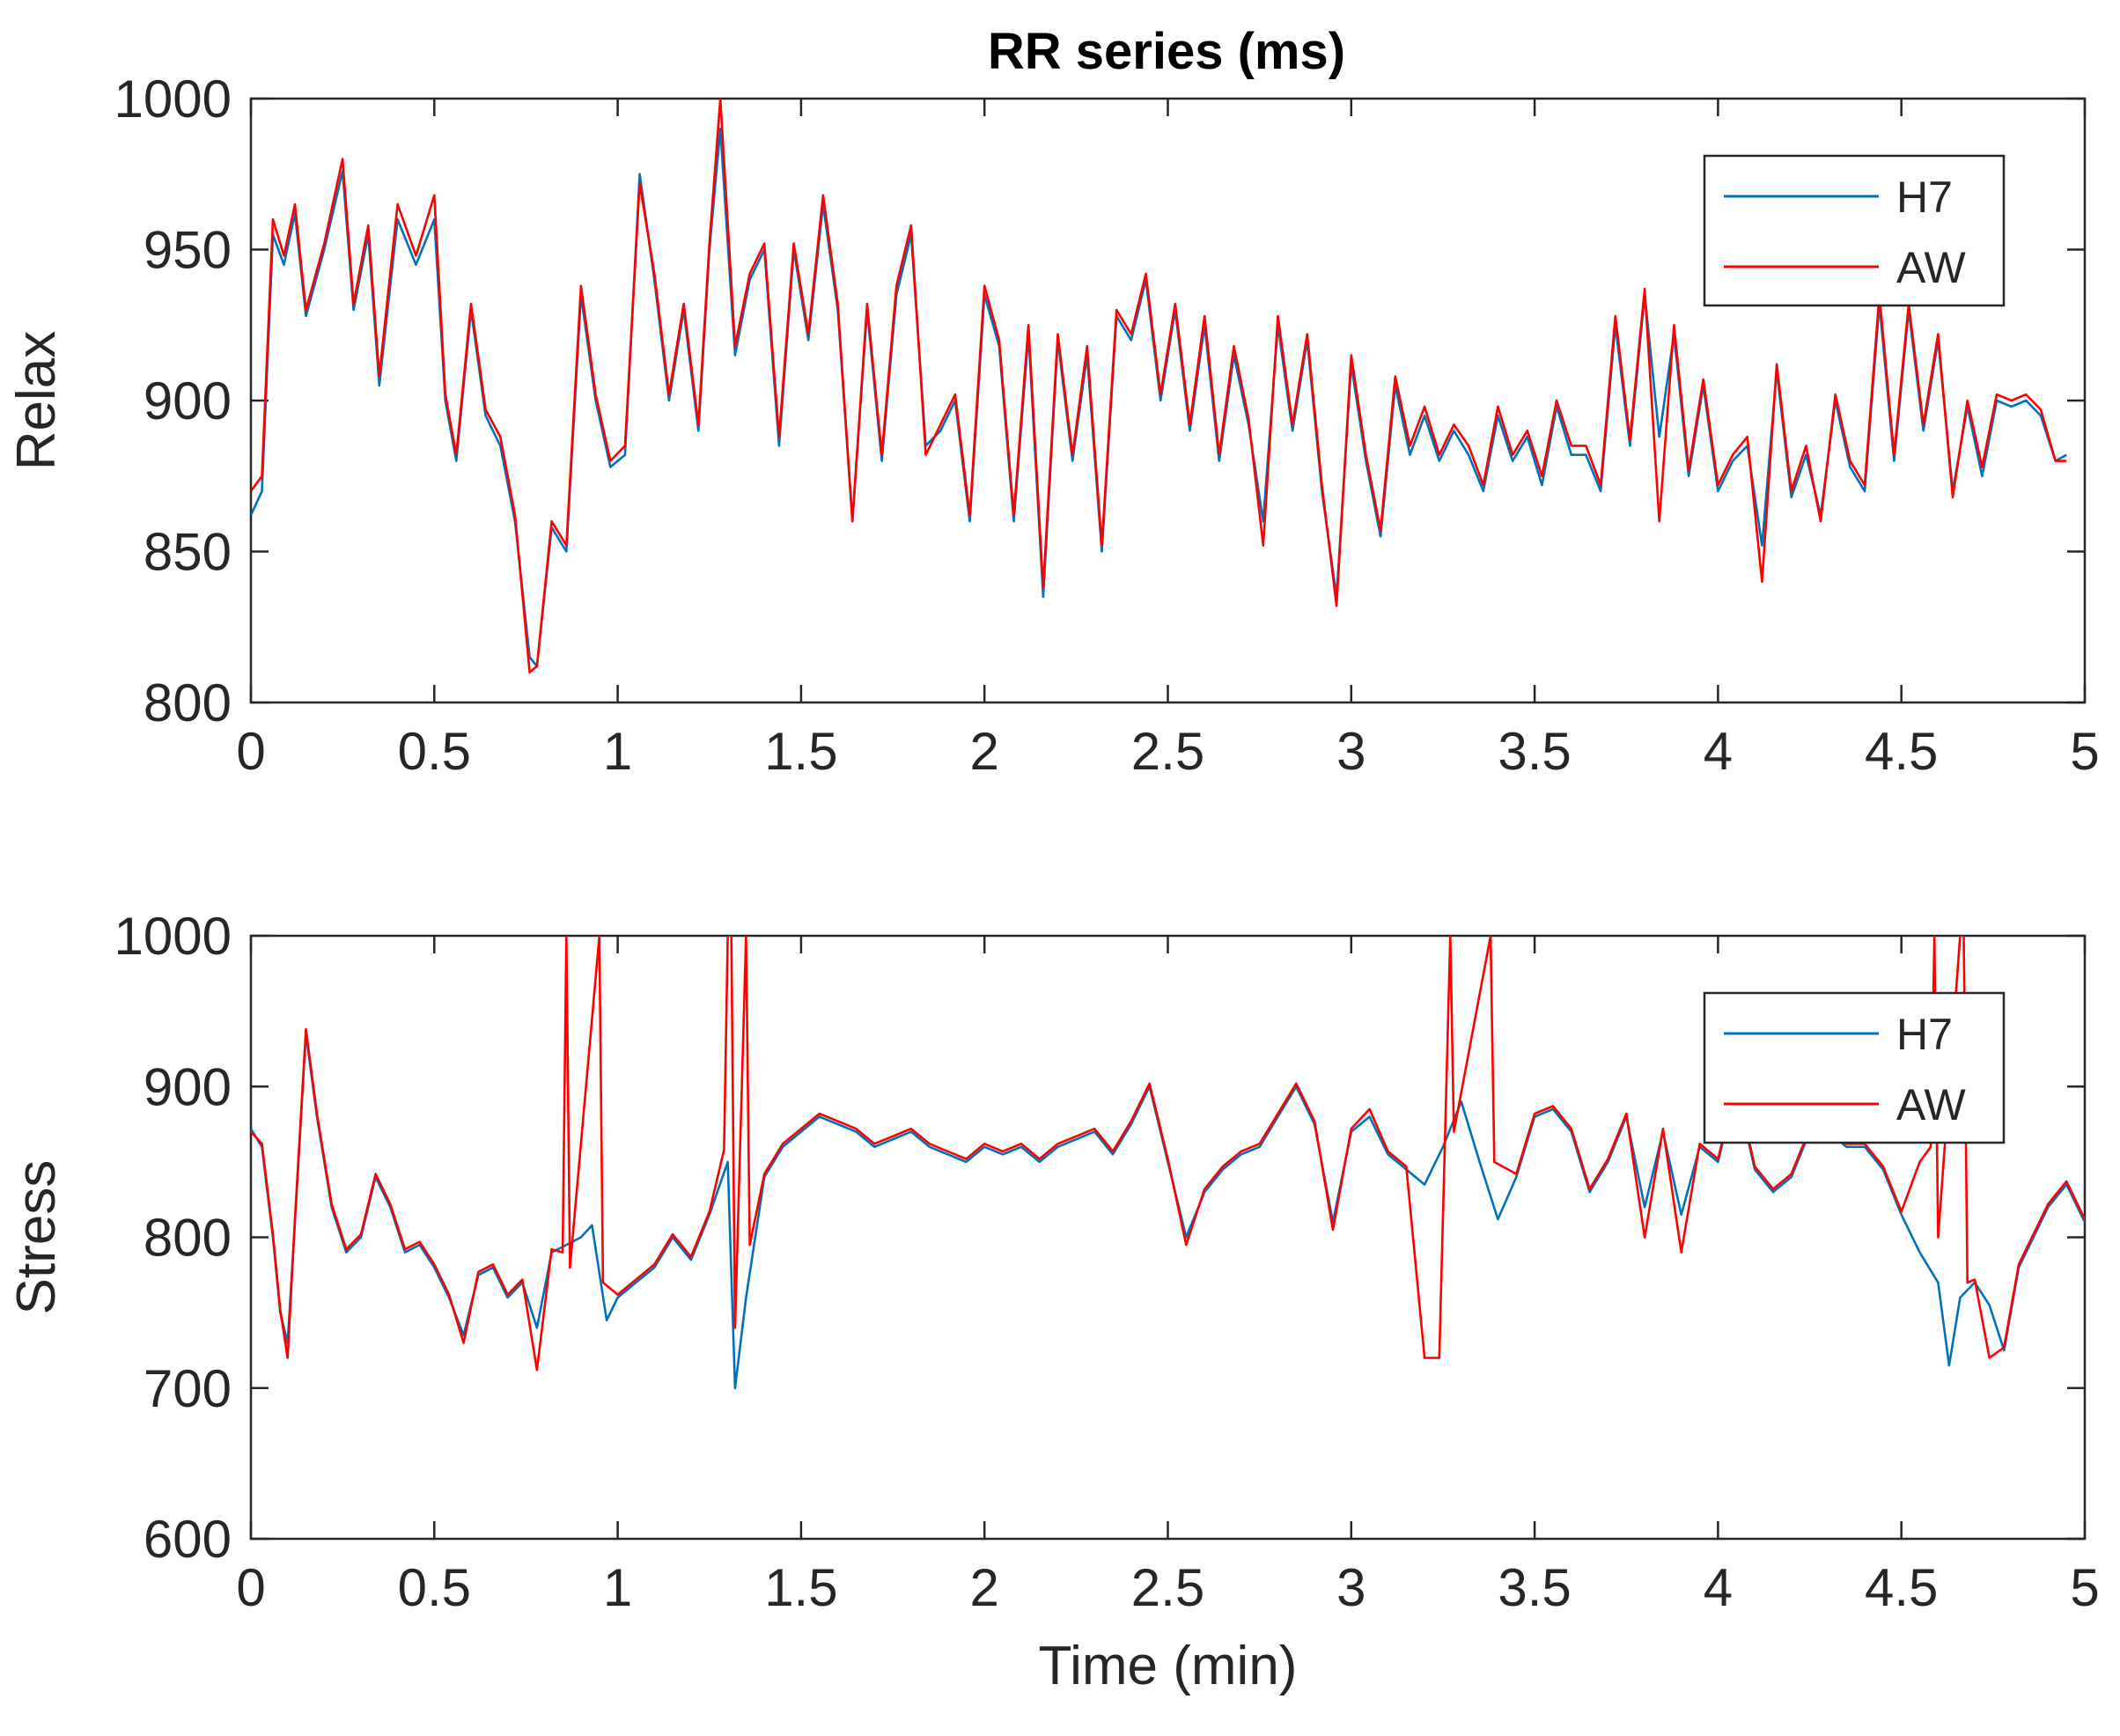  Describe the element at coordinates (1168, 1666) in the screenshot. I see `x-axis-label: Time (min)` at that location.